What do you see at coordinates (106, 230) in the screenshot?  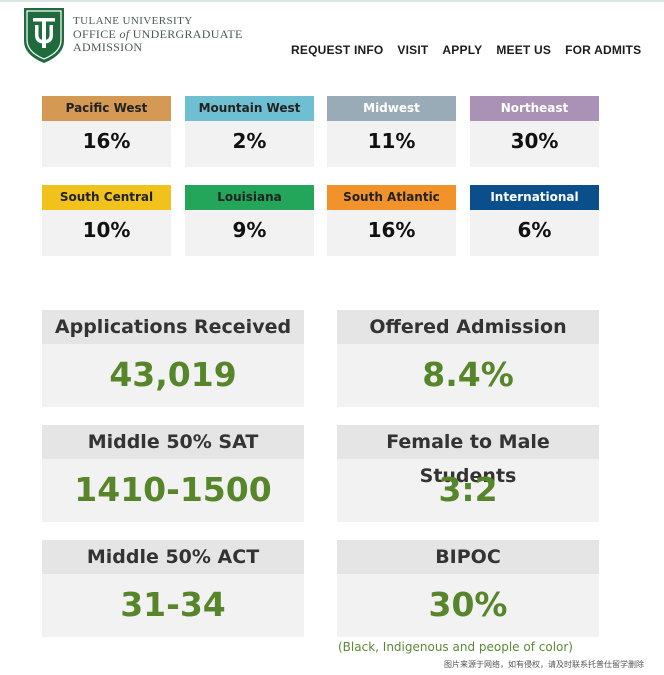 I see `region-value: 10%` at bounding box center [106, 230].